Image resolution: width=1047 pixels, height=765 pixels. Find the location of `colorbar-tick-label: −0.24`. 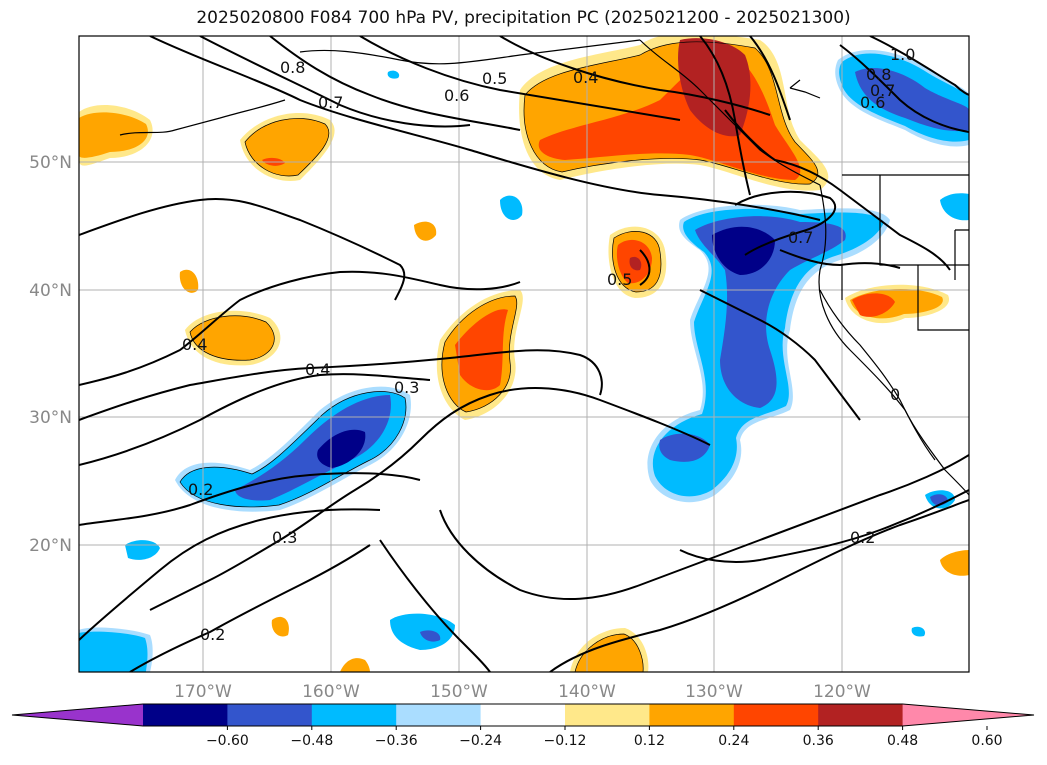

colorbar-tick-label: −0.24 is located at coordinates (480, 741).